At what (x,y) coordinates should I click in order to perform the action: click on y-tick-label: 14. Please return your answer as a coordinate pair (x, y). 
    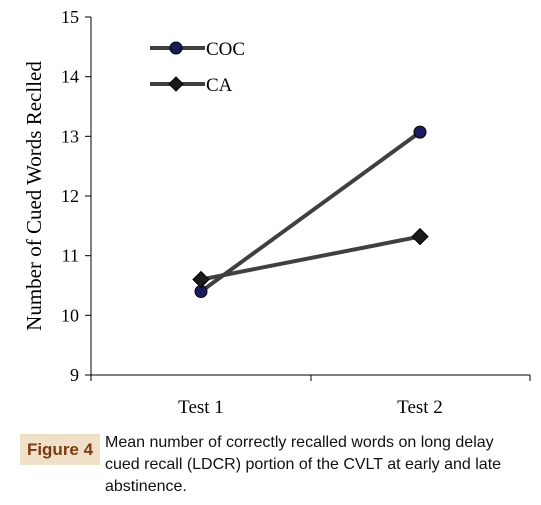
    Looking at the image, I should click on (70, 77).